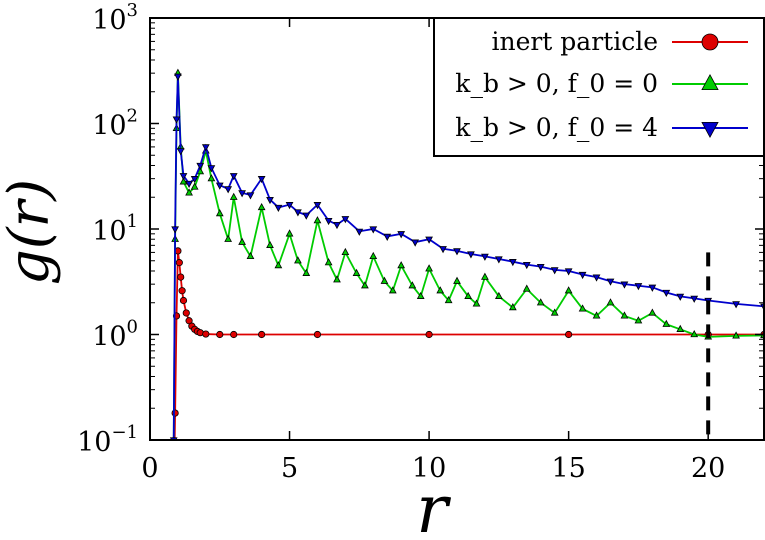  Describe the element at coordinates (556, 83) in the screenshot. I see `legend-label: k_b > 0, f_0 = 0` at that location.